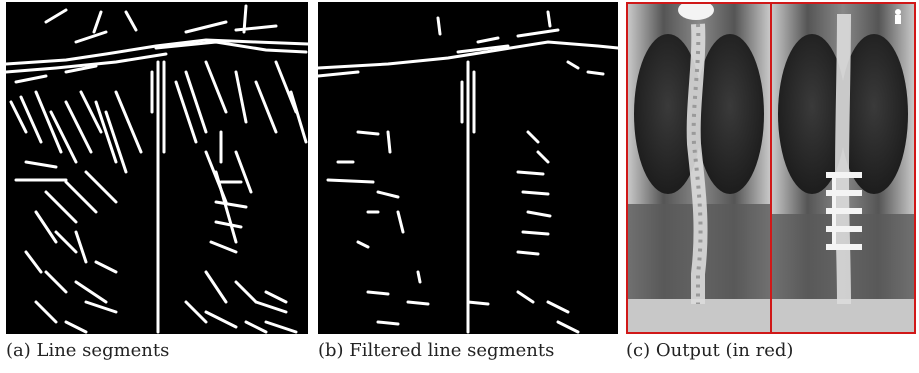 The width and height of the screenshot is (919, 373). Describe the element at coordinates (88, 350) in the screenshot. I see `caption-panel-a: (a) Line segments` at that location.